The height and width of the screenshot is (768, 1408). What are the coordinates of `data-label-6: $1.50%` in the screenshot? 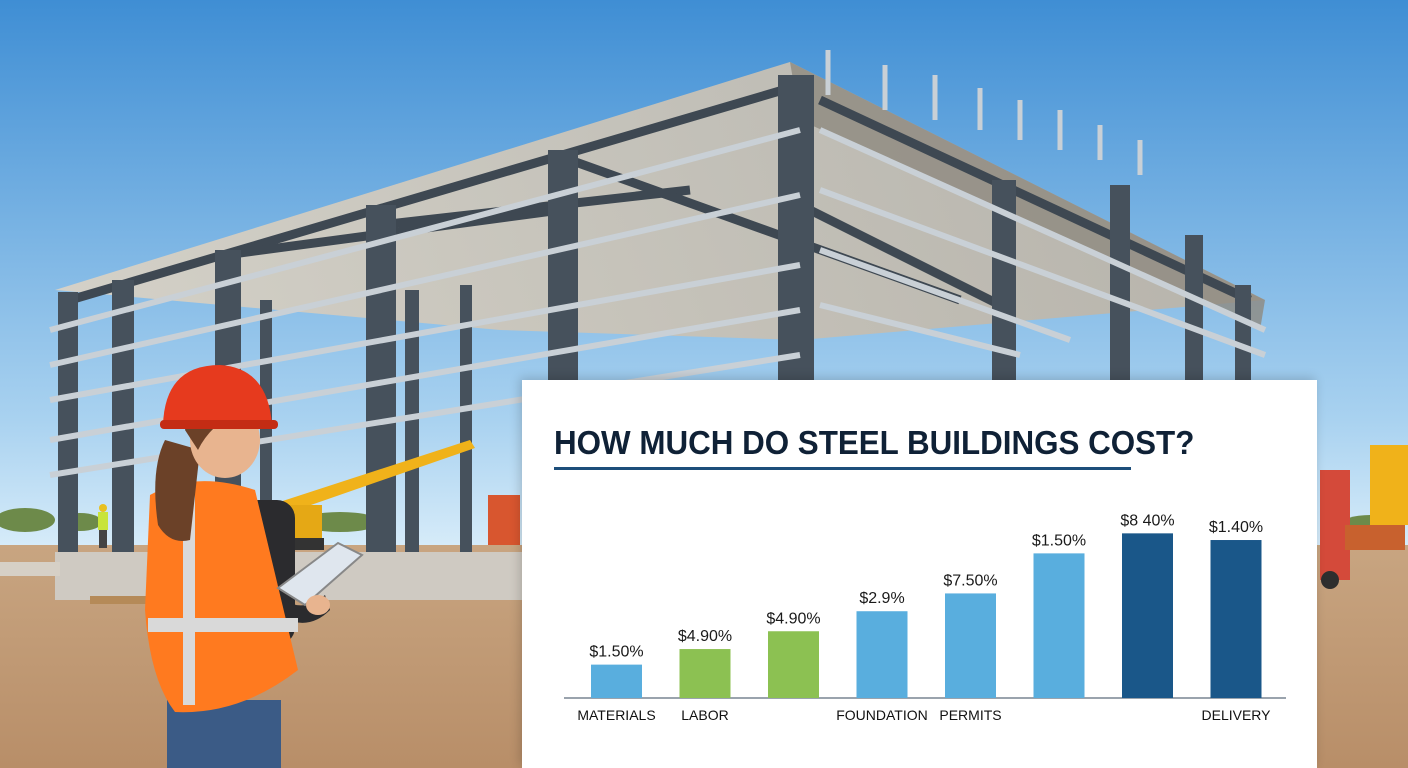 It's located at (1059, 540).